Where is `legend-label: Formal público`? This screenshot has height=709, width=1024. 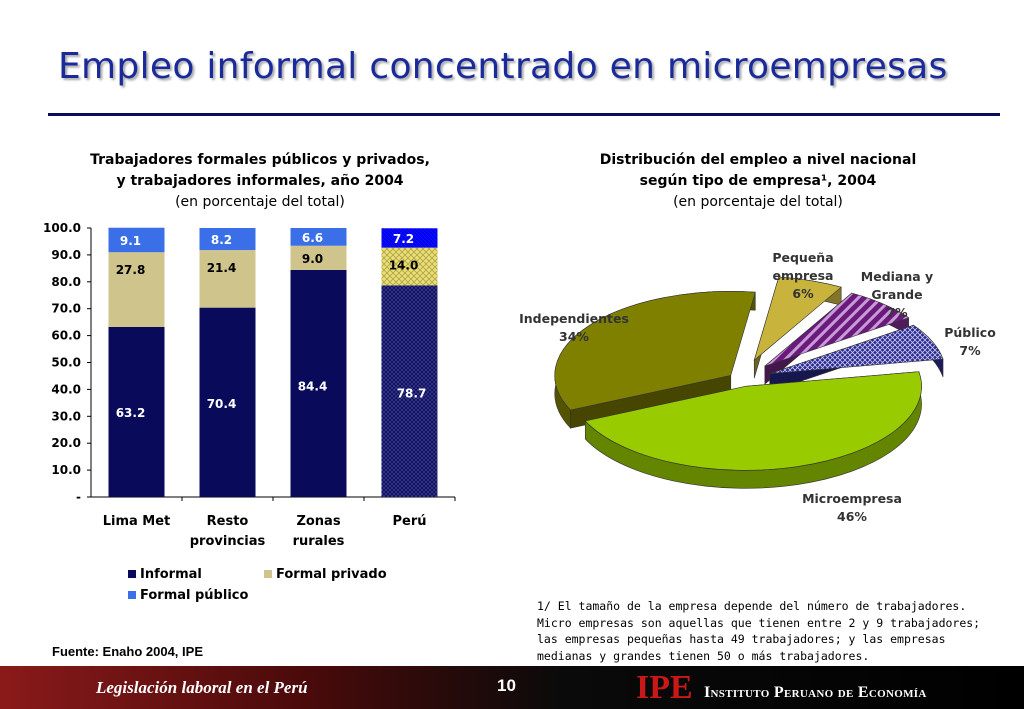 legend-label: Formal público is located at coordinates (194, 595).